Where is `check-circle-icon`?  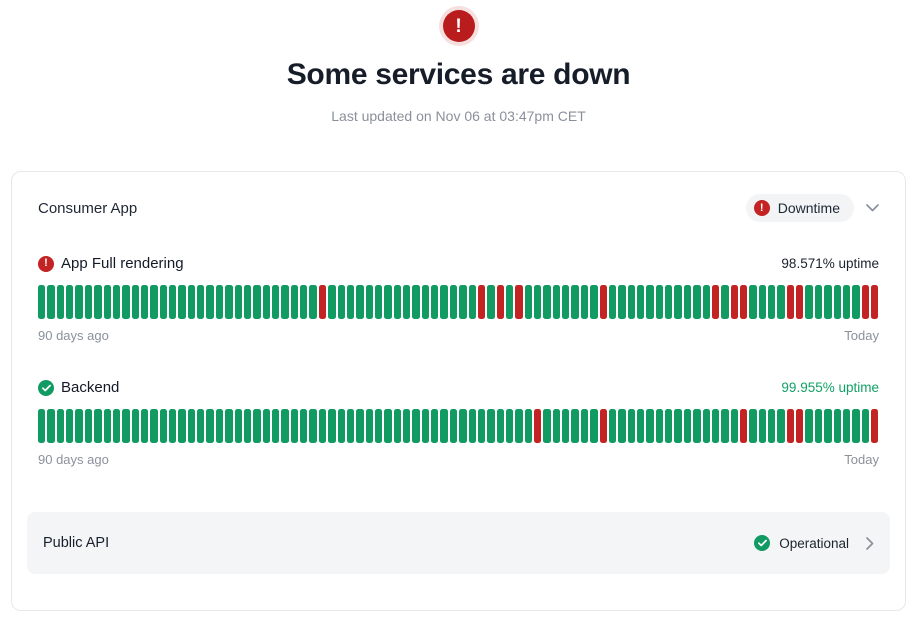 check-circle-icon is located at coordinates (762, 543).